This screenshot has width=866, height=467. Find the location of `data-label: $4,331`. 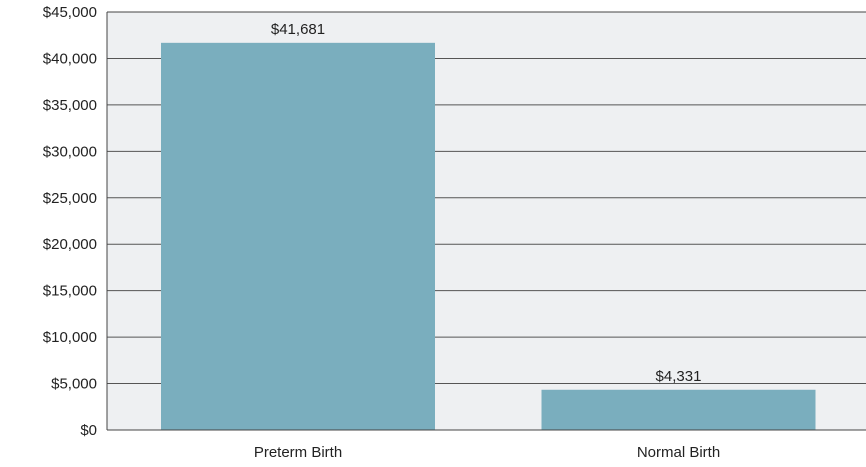

data-label: $4,331 is located at coordinates (679, 376).